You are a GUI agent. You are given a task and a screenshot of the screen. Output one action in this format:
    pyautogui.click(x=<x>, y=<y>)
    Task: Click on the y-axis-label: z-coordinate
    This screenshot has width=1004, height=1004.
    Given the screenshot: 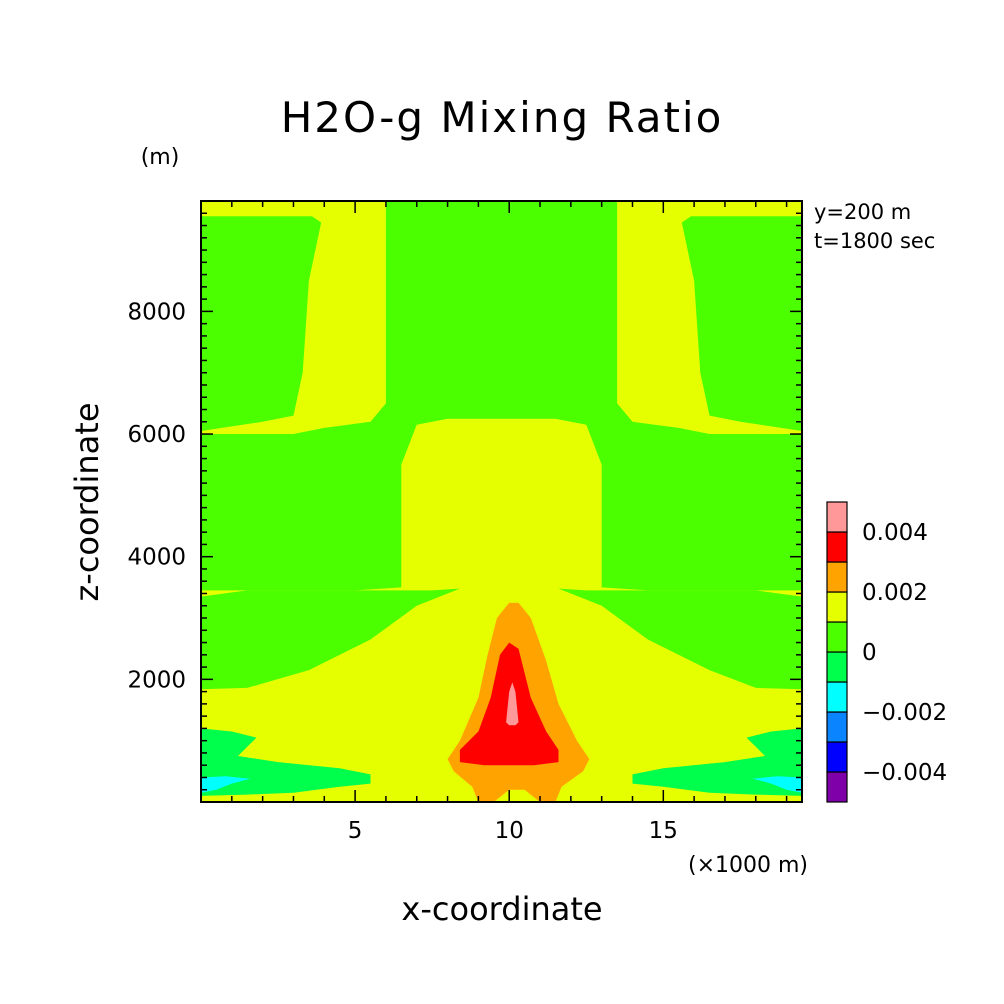 What is the action you would take?
    pyautogui.click(x=87, y=501)
    